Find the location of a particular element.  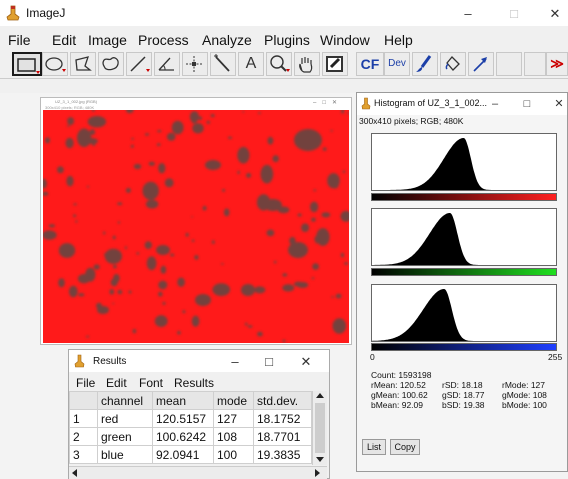

menu-help: Help is located at coordinates (398, 40).